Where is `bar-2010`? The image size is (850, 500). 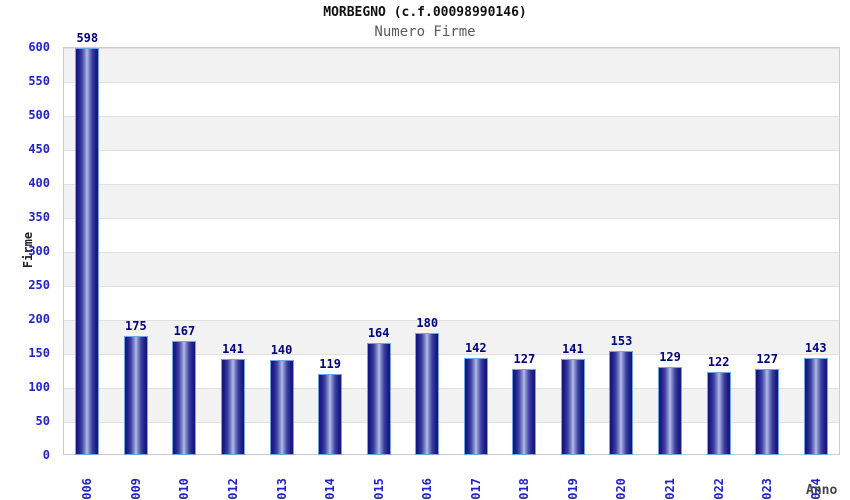 bar-2010 is located at coordinates (184, 398).